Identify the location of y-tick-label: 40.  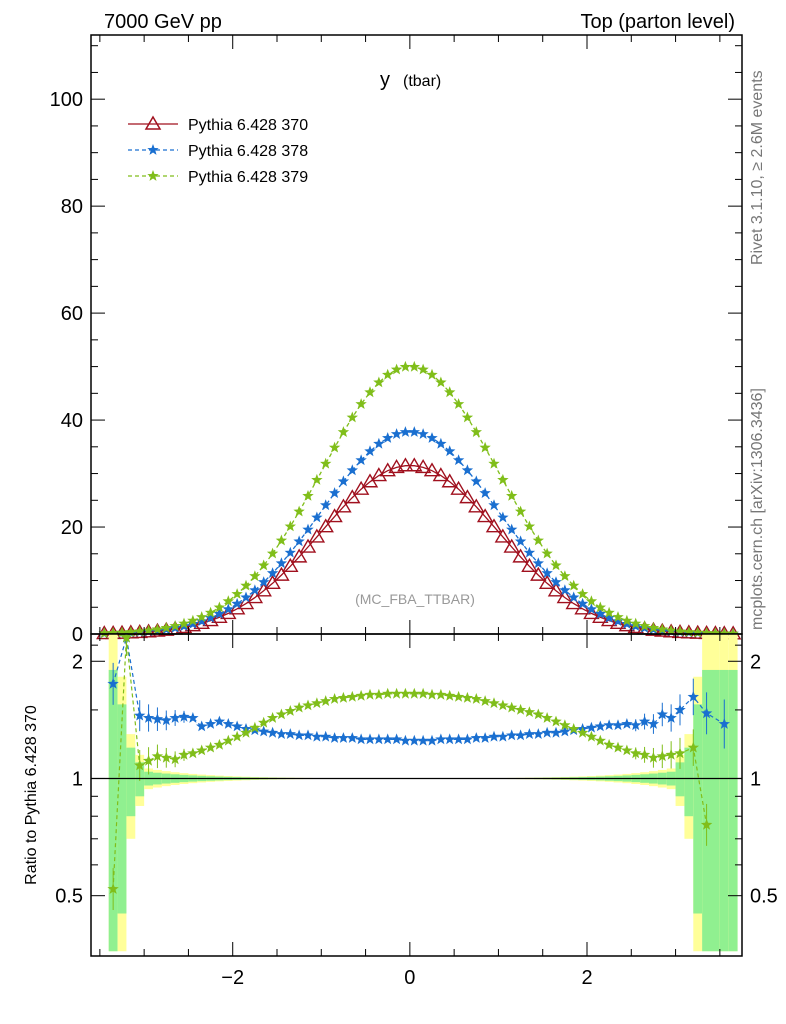
(72, 421).